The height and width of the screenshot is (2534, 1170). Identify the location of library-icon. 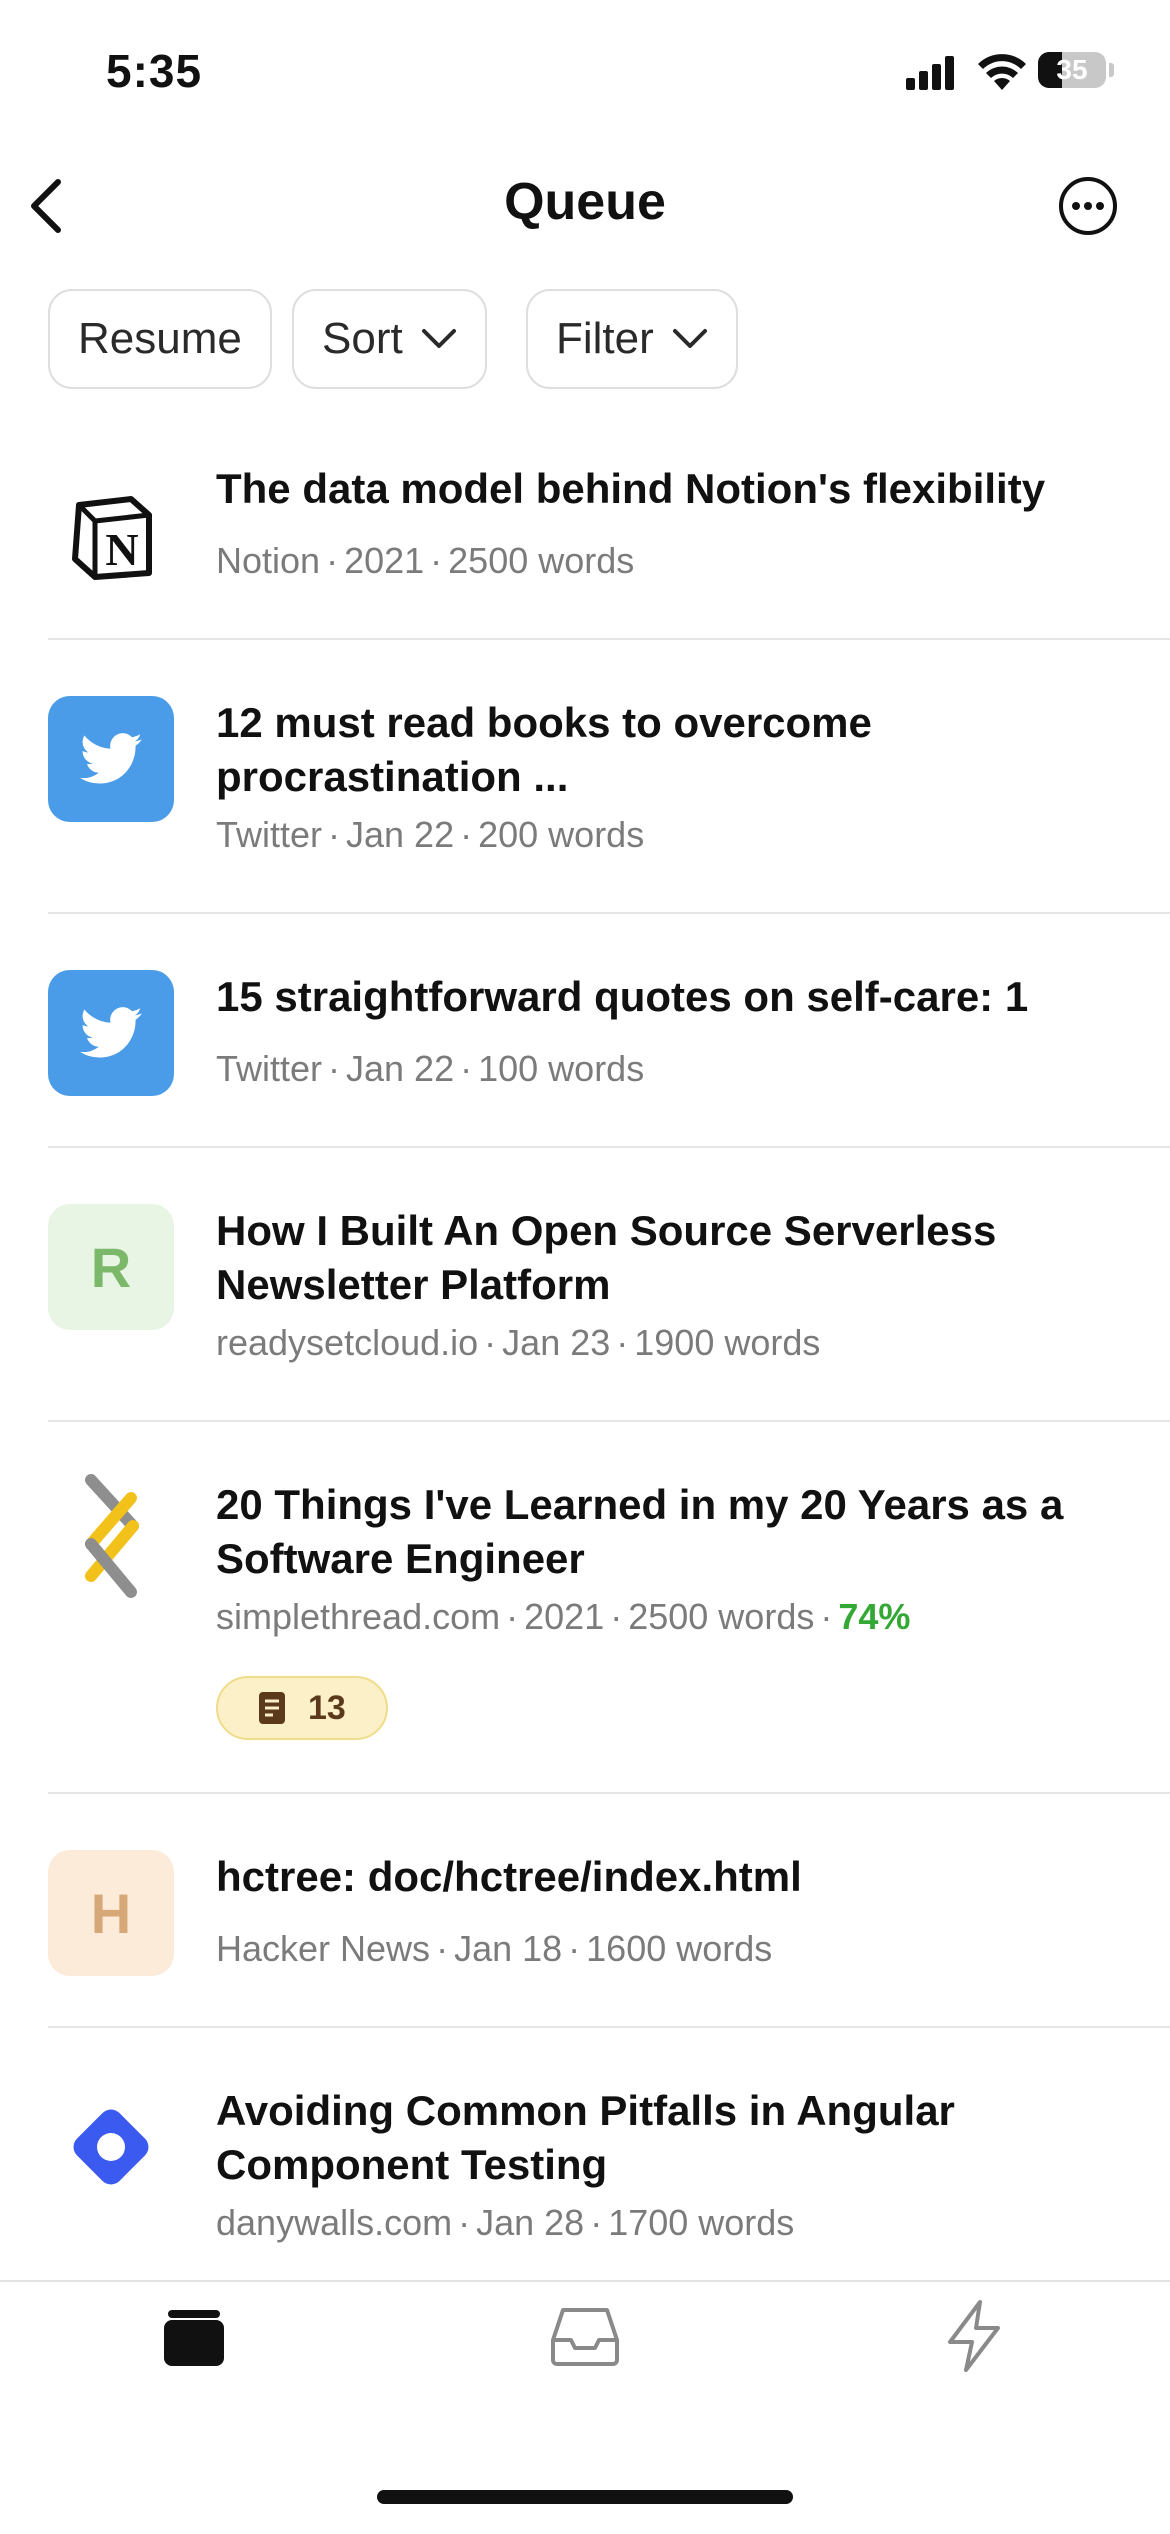
(194, 2336).